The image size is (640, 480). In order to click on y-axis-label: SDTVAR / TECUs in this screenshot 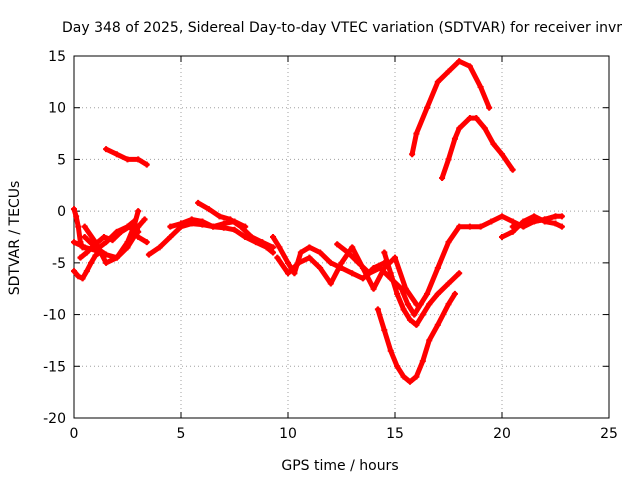, I will do `click(15, 238)`.